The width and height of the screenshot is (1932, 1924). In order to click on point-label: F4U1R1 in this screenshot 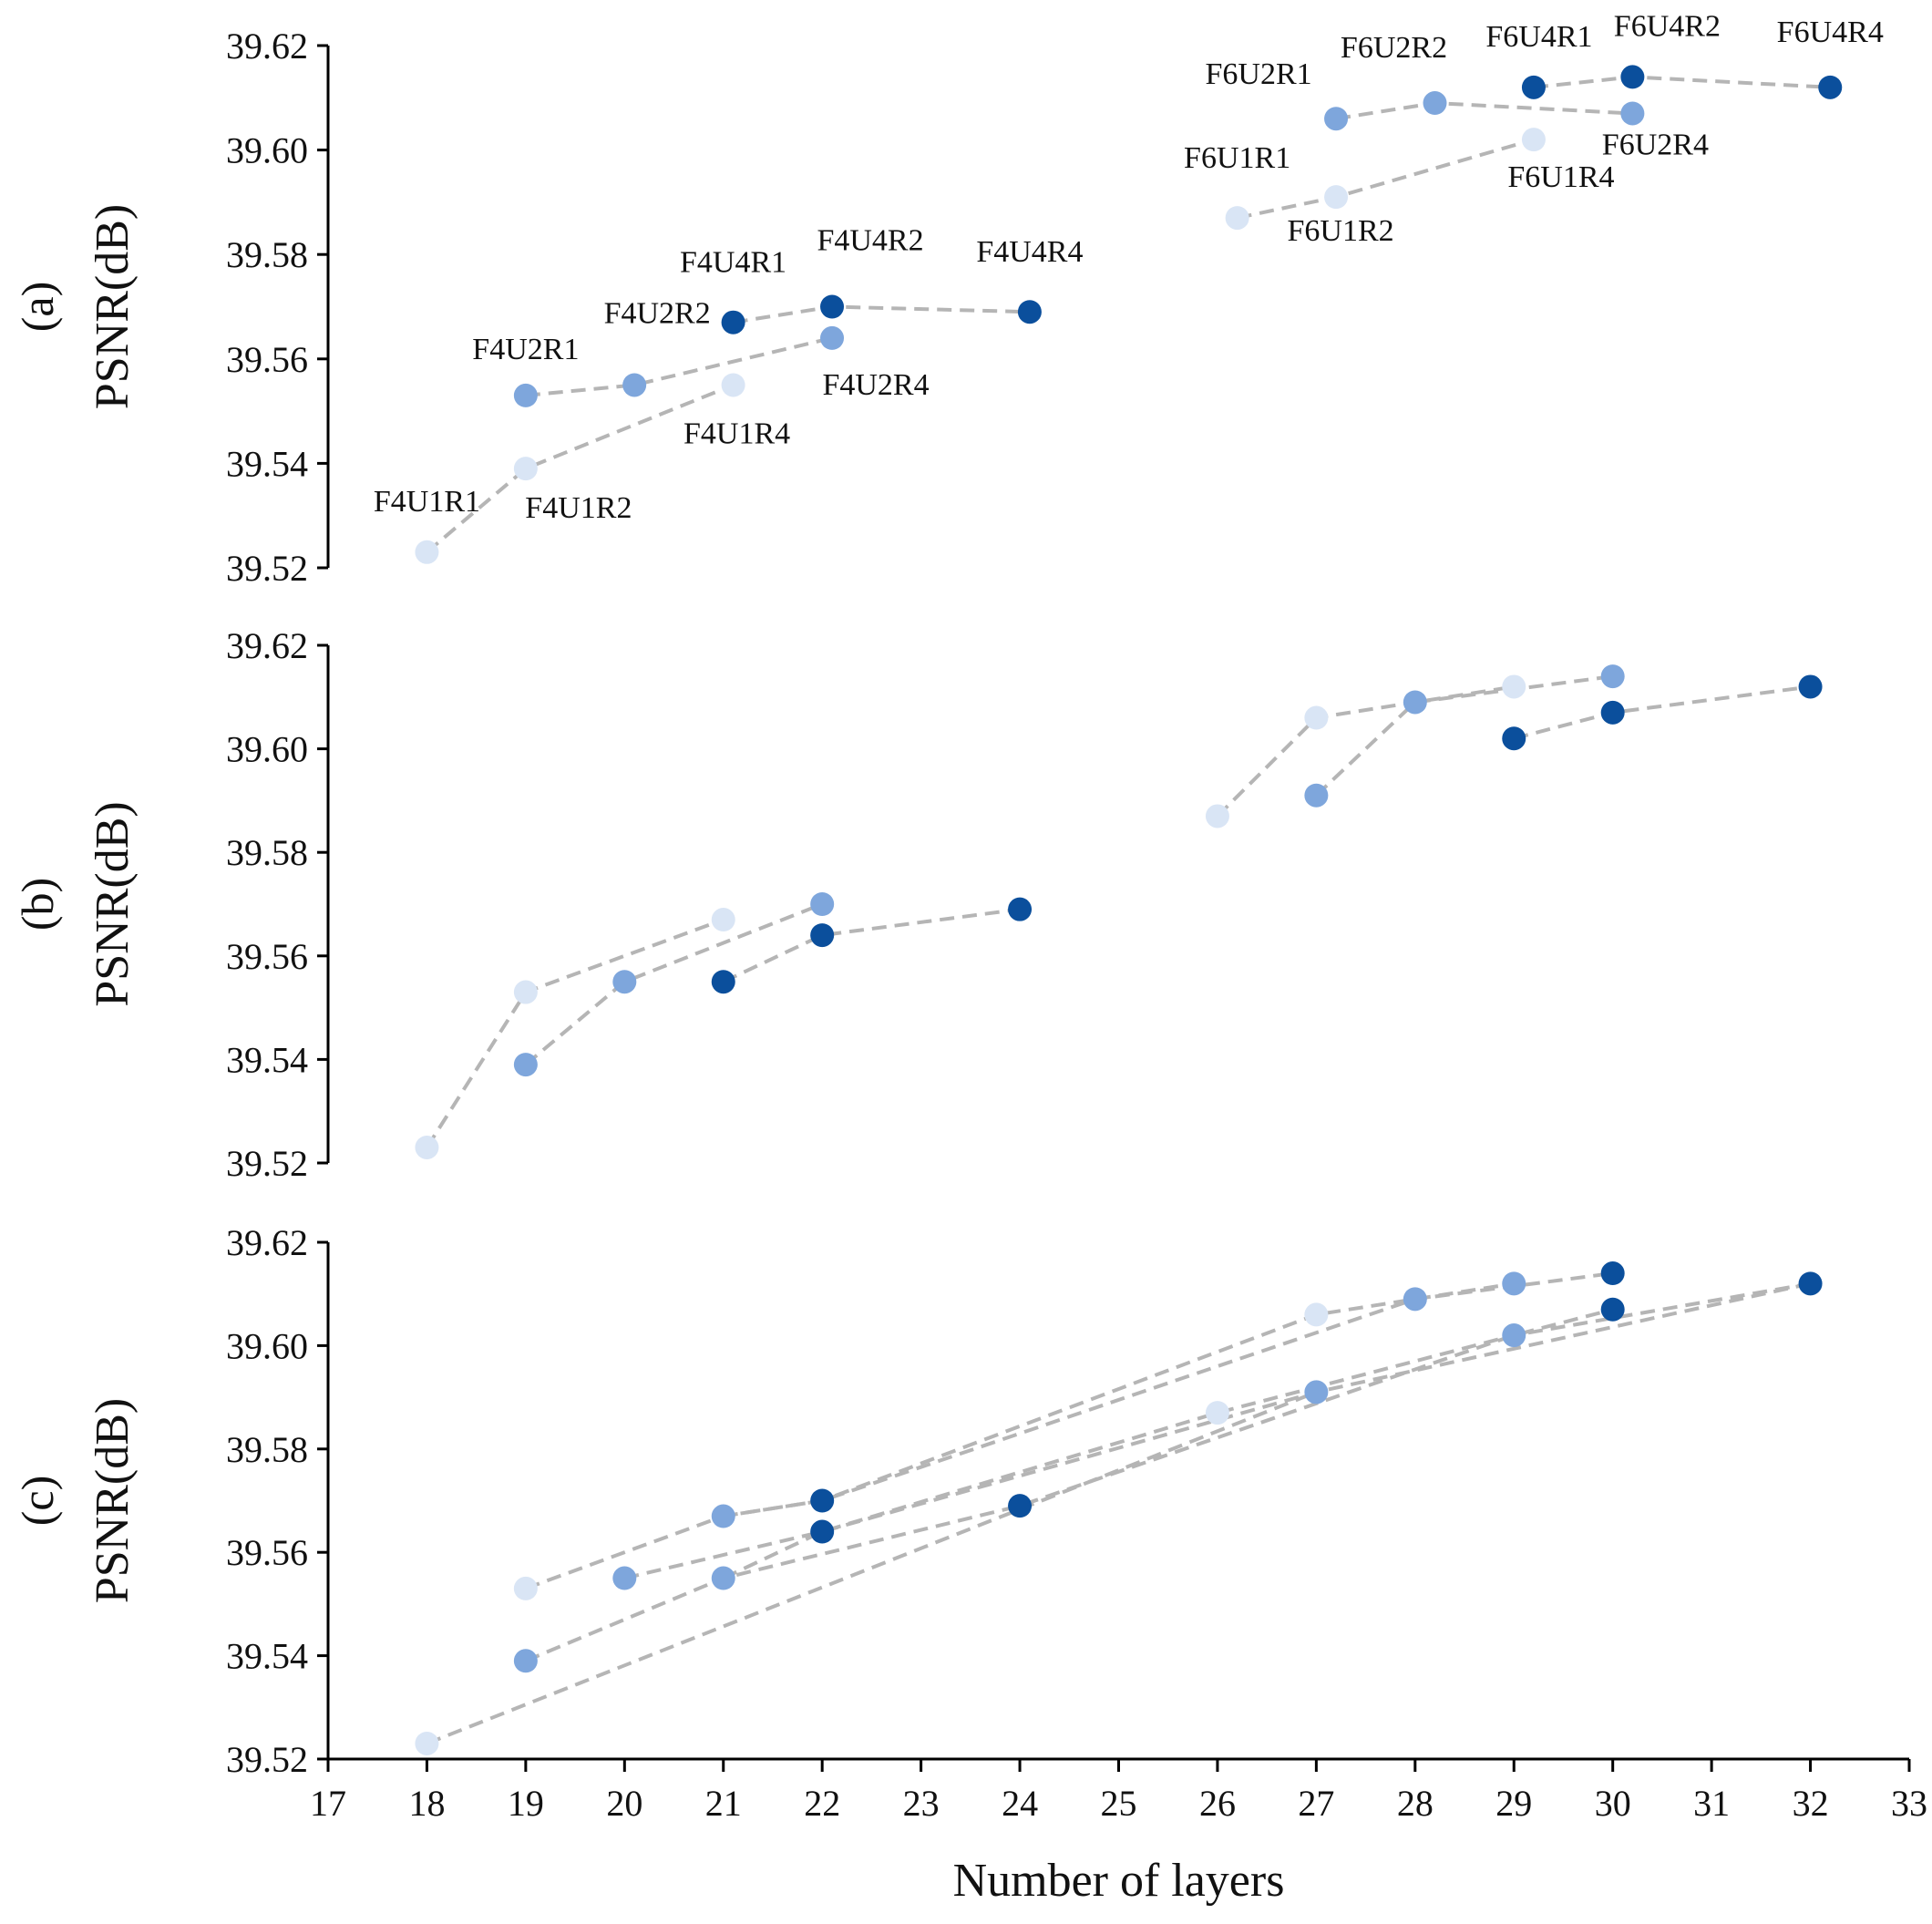, I will do `click(427, 502)`.